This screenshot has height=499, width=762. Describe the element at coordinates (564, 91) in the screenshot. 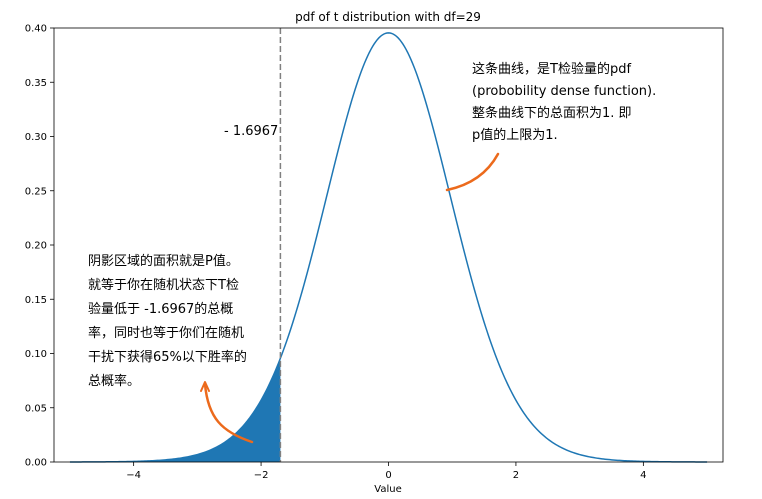

I see `curve-annotation-line: (probobility dense function).` at that location.